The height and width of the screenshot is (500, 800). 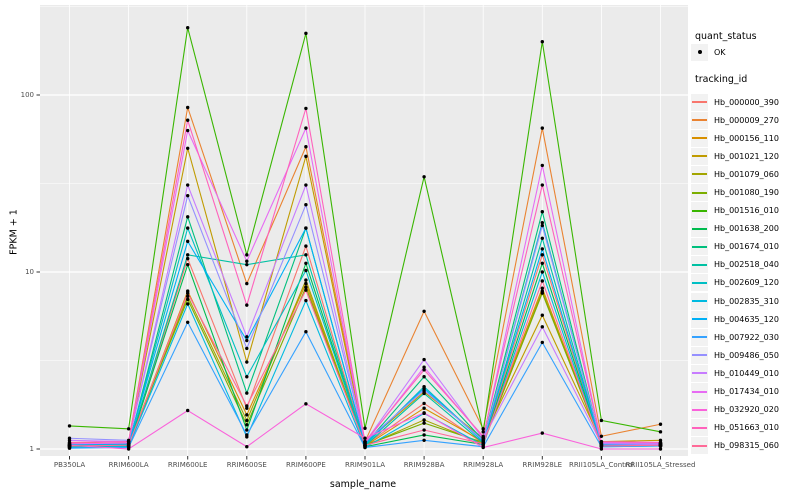 I want to click on legend-entry: Hb_001638_200, so click(x=745, y=229).